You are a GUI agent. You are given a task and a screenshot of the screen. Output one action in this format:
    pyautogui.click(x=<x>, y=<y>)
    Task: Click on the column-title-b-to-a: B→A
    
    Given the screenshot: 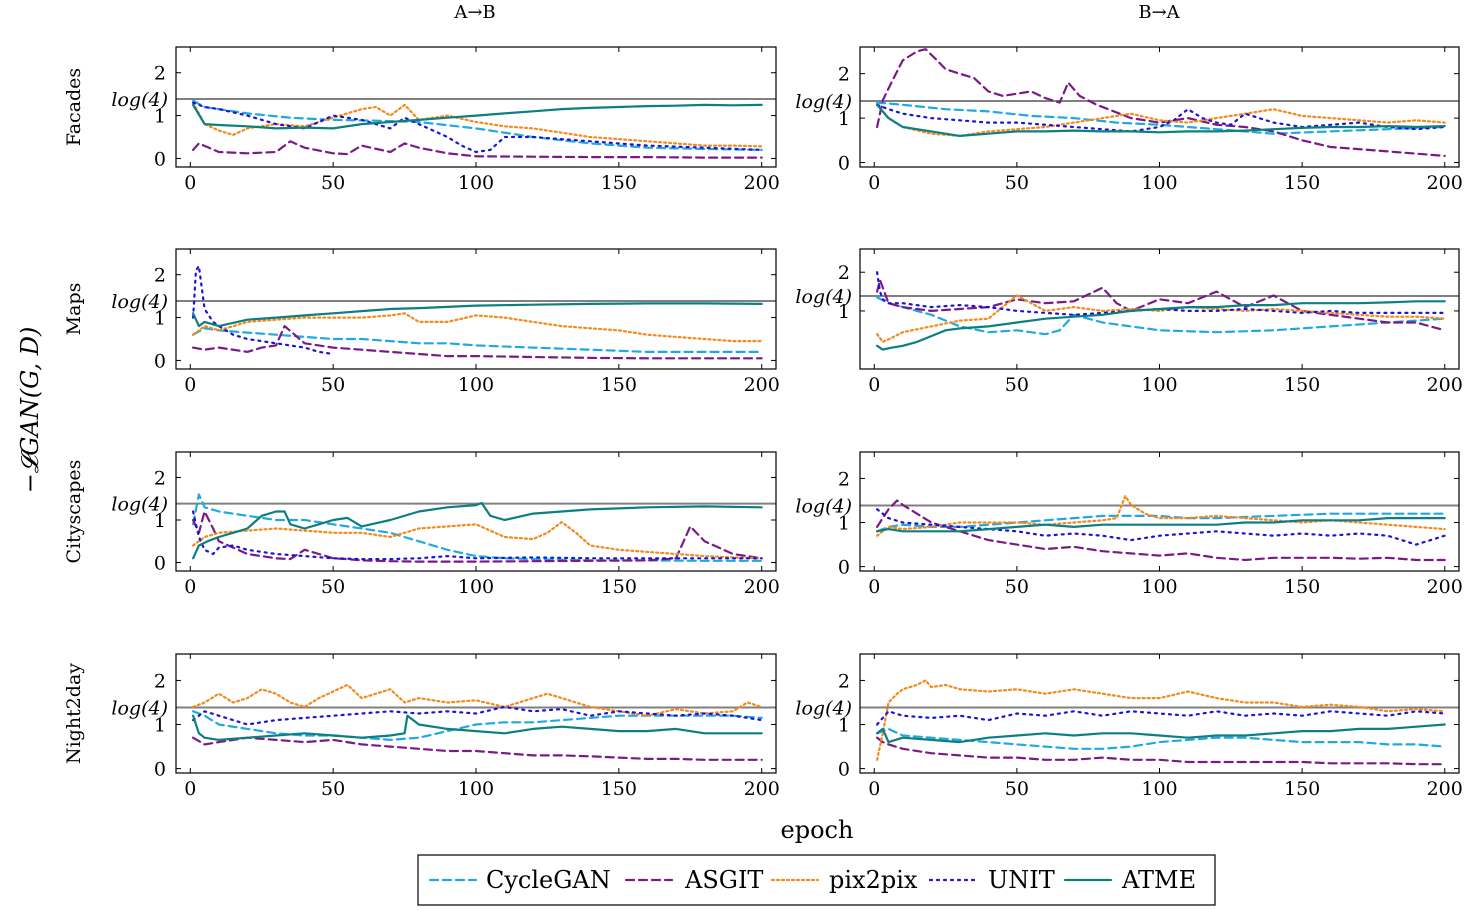 What is the action you would take?
    pyautogui.click(x=1159, y=12)
    